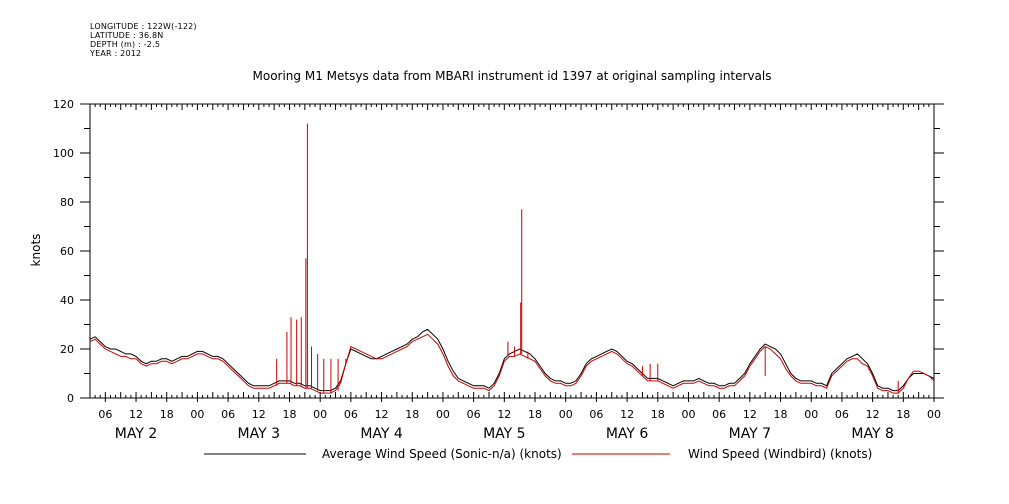  Describe the element at coordinates (780, 454) in the screenshot. I see `legend-label-windbird: Wind Speed (Windbird) (knots)` at that location.